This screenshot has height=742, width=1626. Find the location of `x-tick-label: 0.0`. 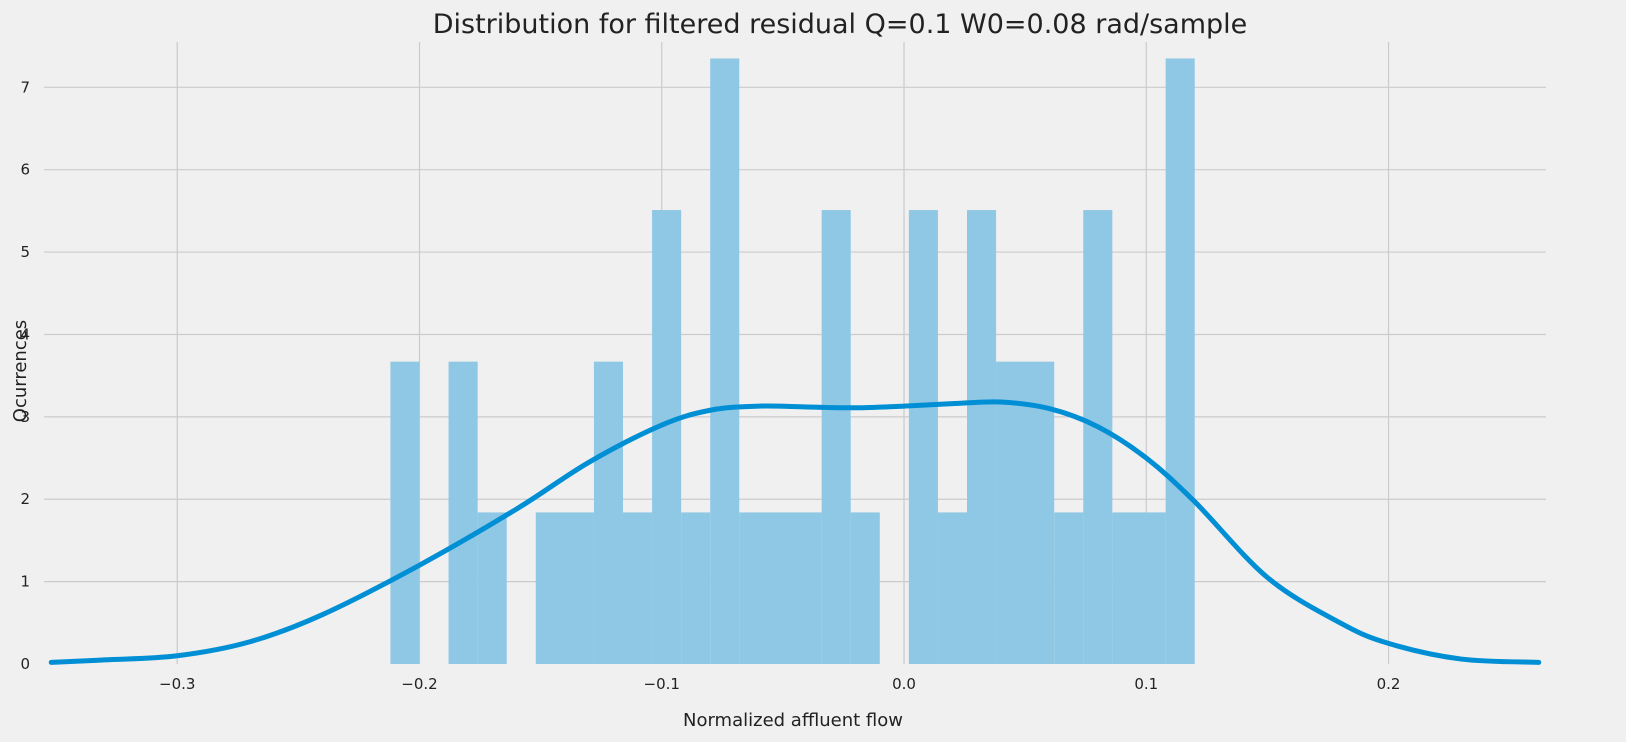

x-tick-label: 0.0 is located at coordinates (904, 684).